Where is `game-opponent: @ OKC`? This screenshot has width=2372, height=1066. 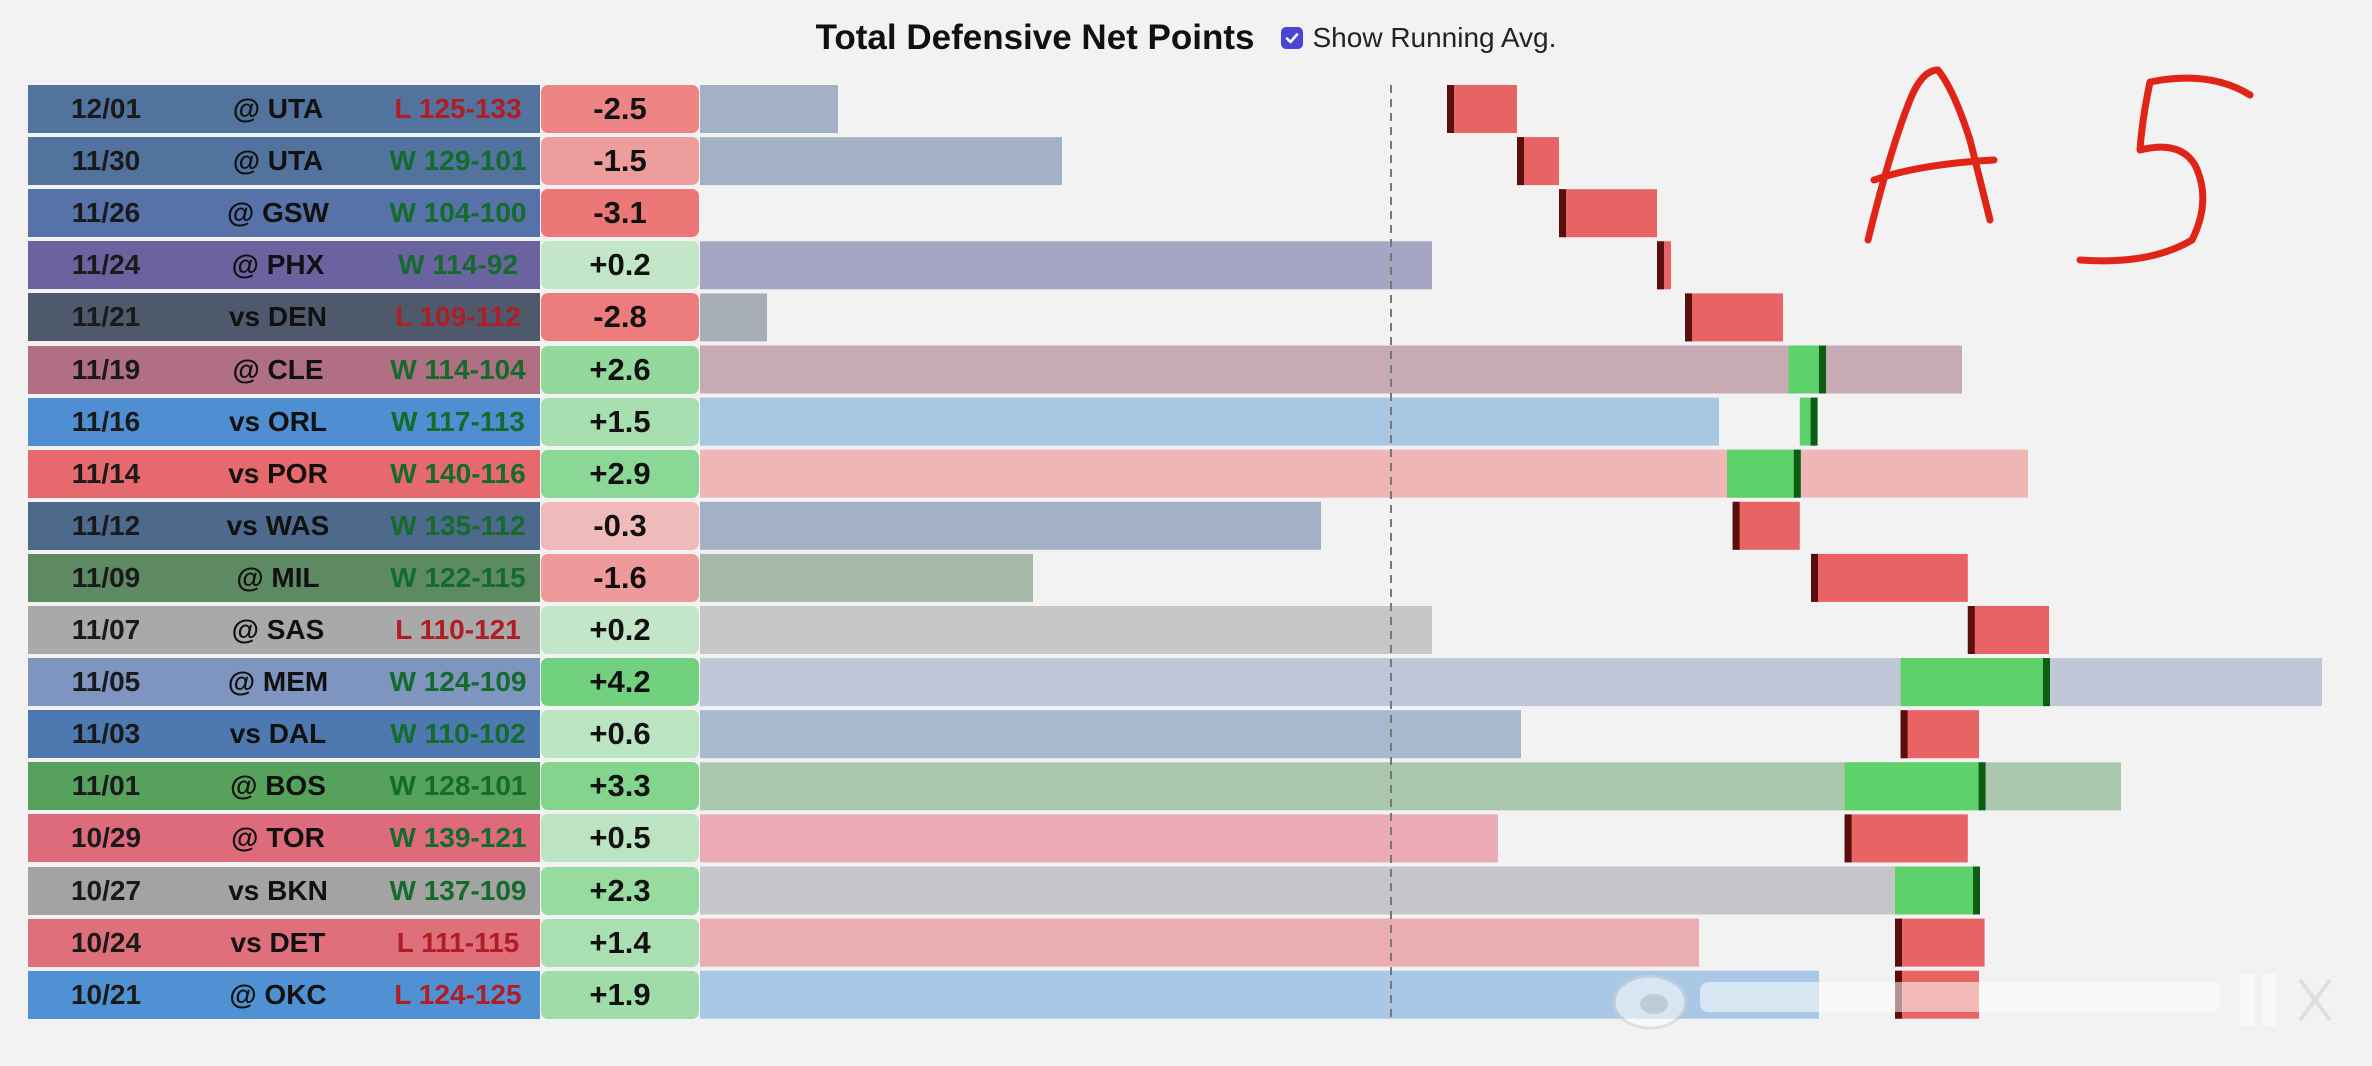 game-opponent: @ OKC is located at coordinates (278, 994).